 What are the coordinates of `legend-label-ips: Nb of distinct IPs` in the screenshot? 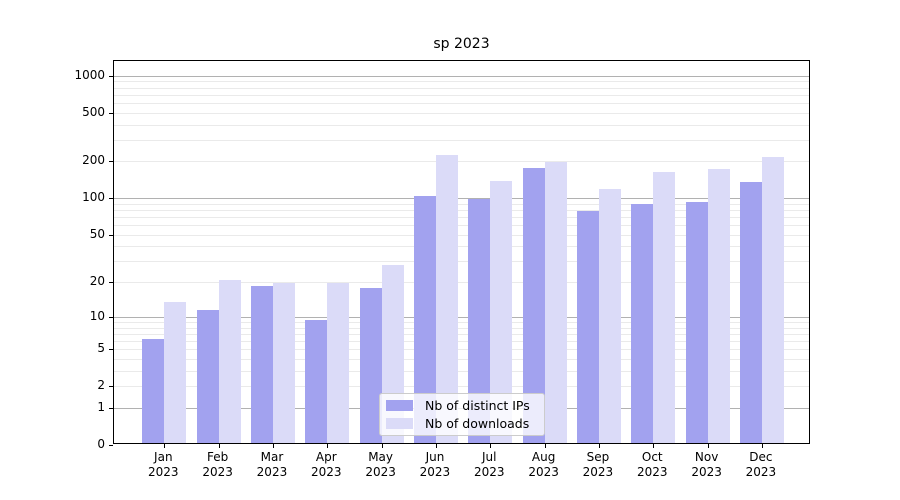 It's located at (477, 406).